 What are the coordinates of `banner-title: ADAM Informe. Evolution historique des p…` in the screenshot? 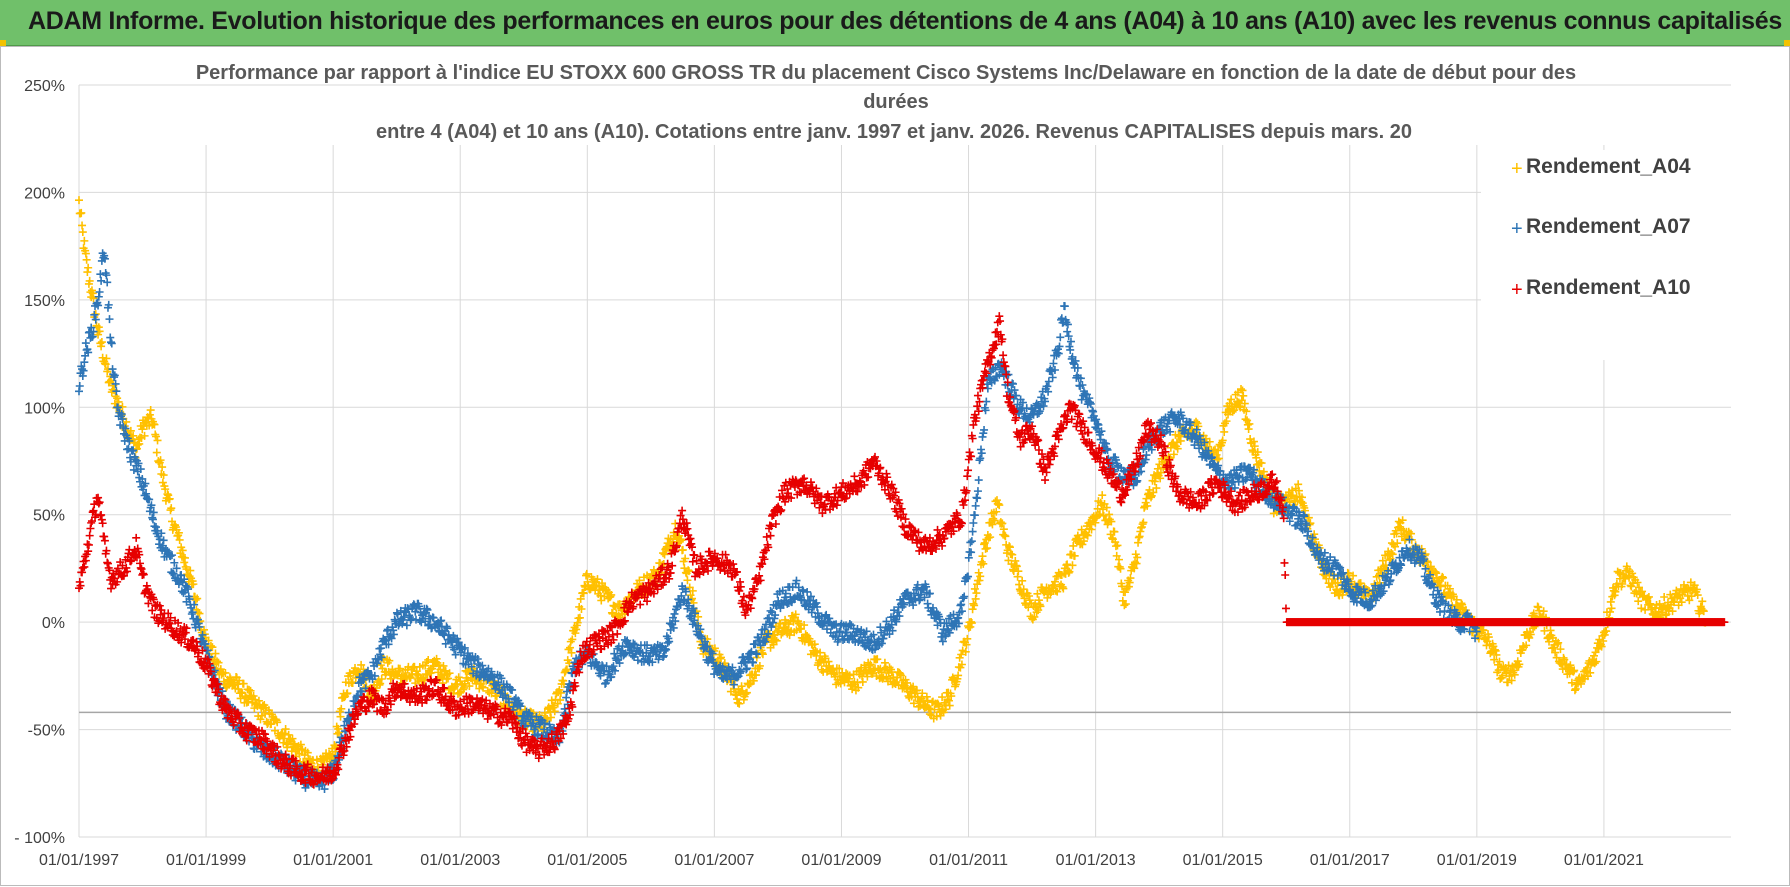 It's located at (905, 21).